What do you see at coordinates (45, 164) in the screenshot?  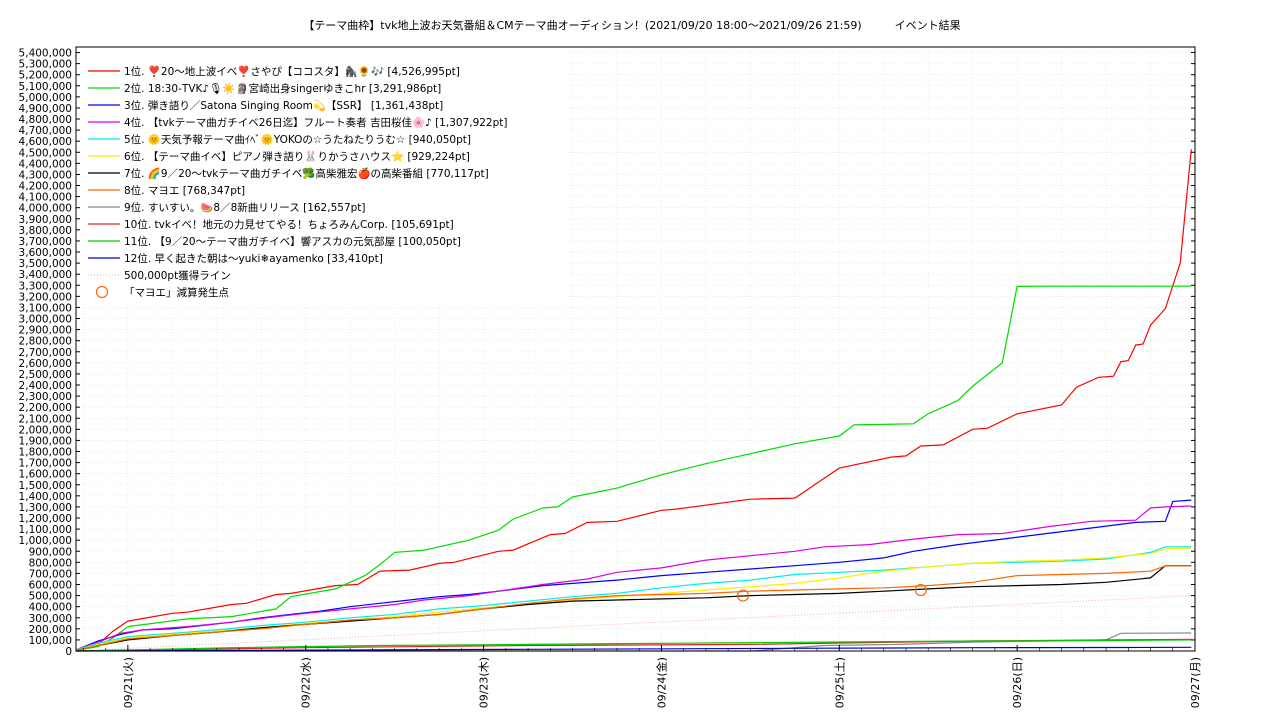 I see `y-tick-label: 4,400,000` at bounding box center [45, 164].